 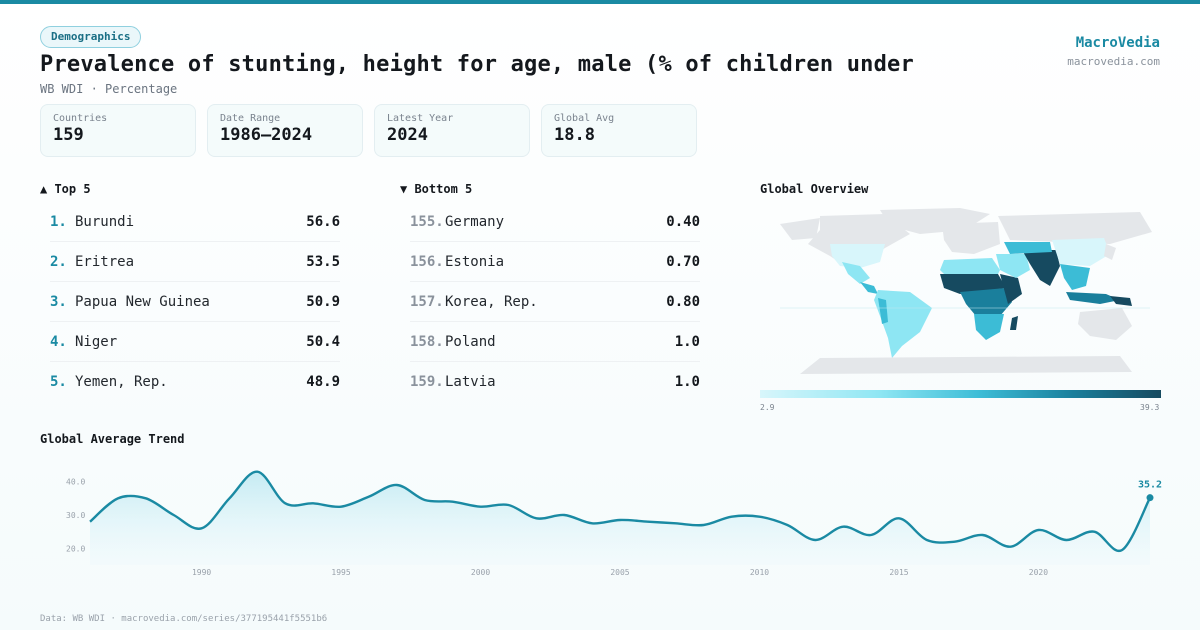 What do you see at coordinates (767, 407) in the screenshot?
I see `legend-min-label: 2.9` at bounding box center [767, 407].